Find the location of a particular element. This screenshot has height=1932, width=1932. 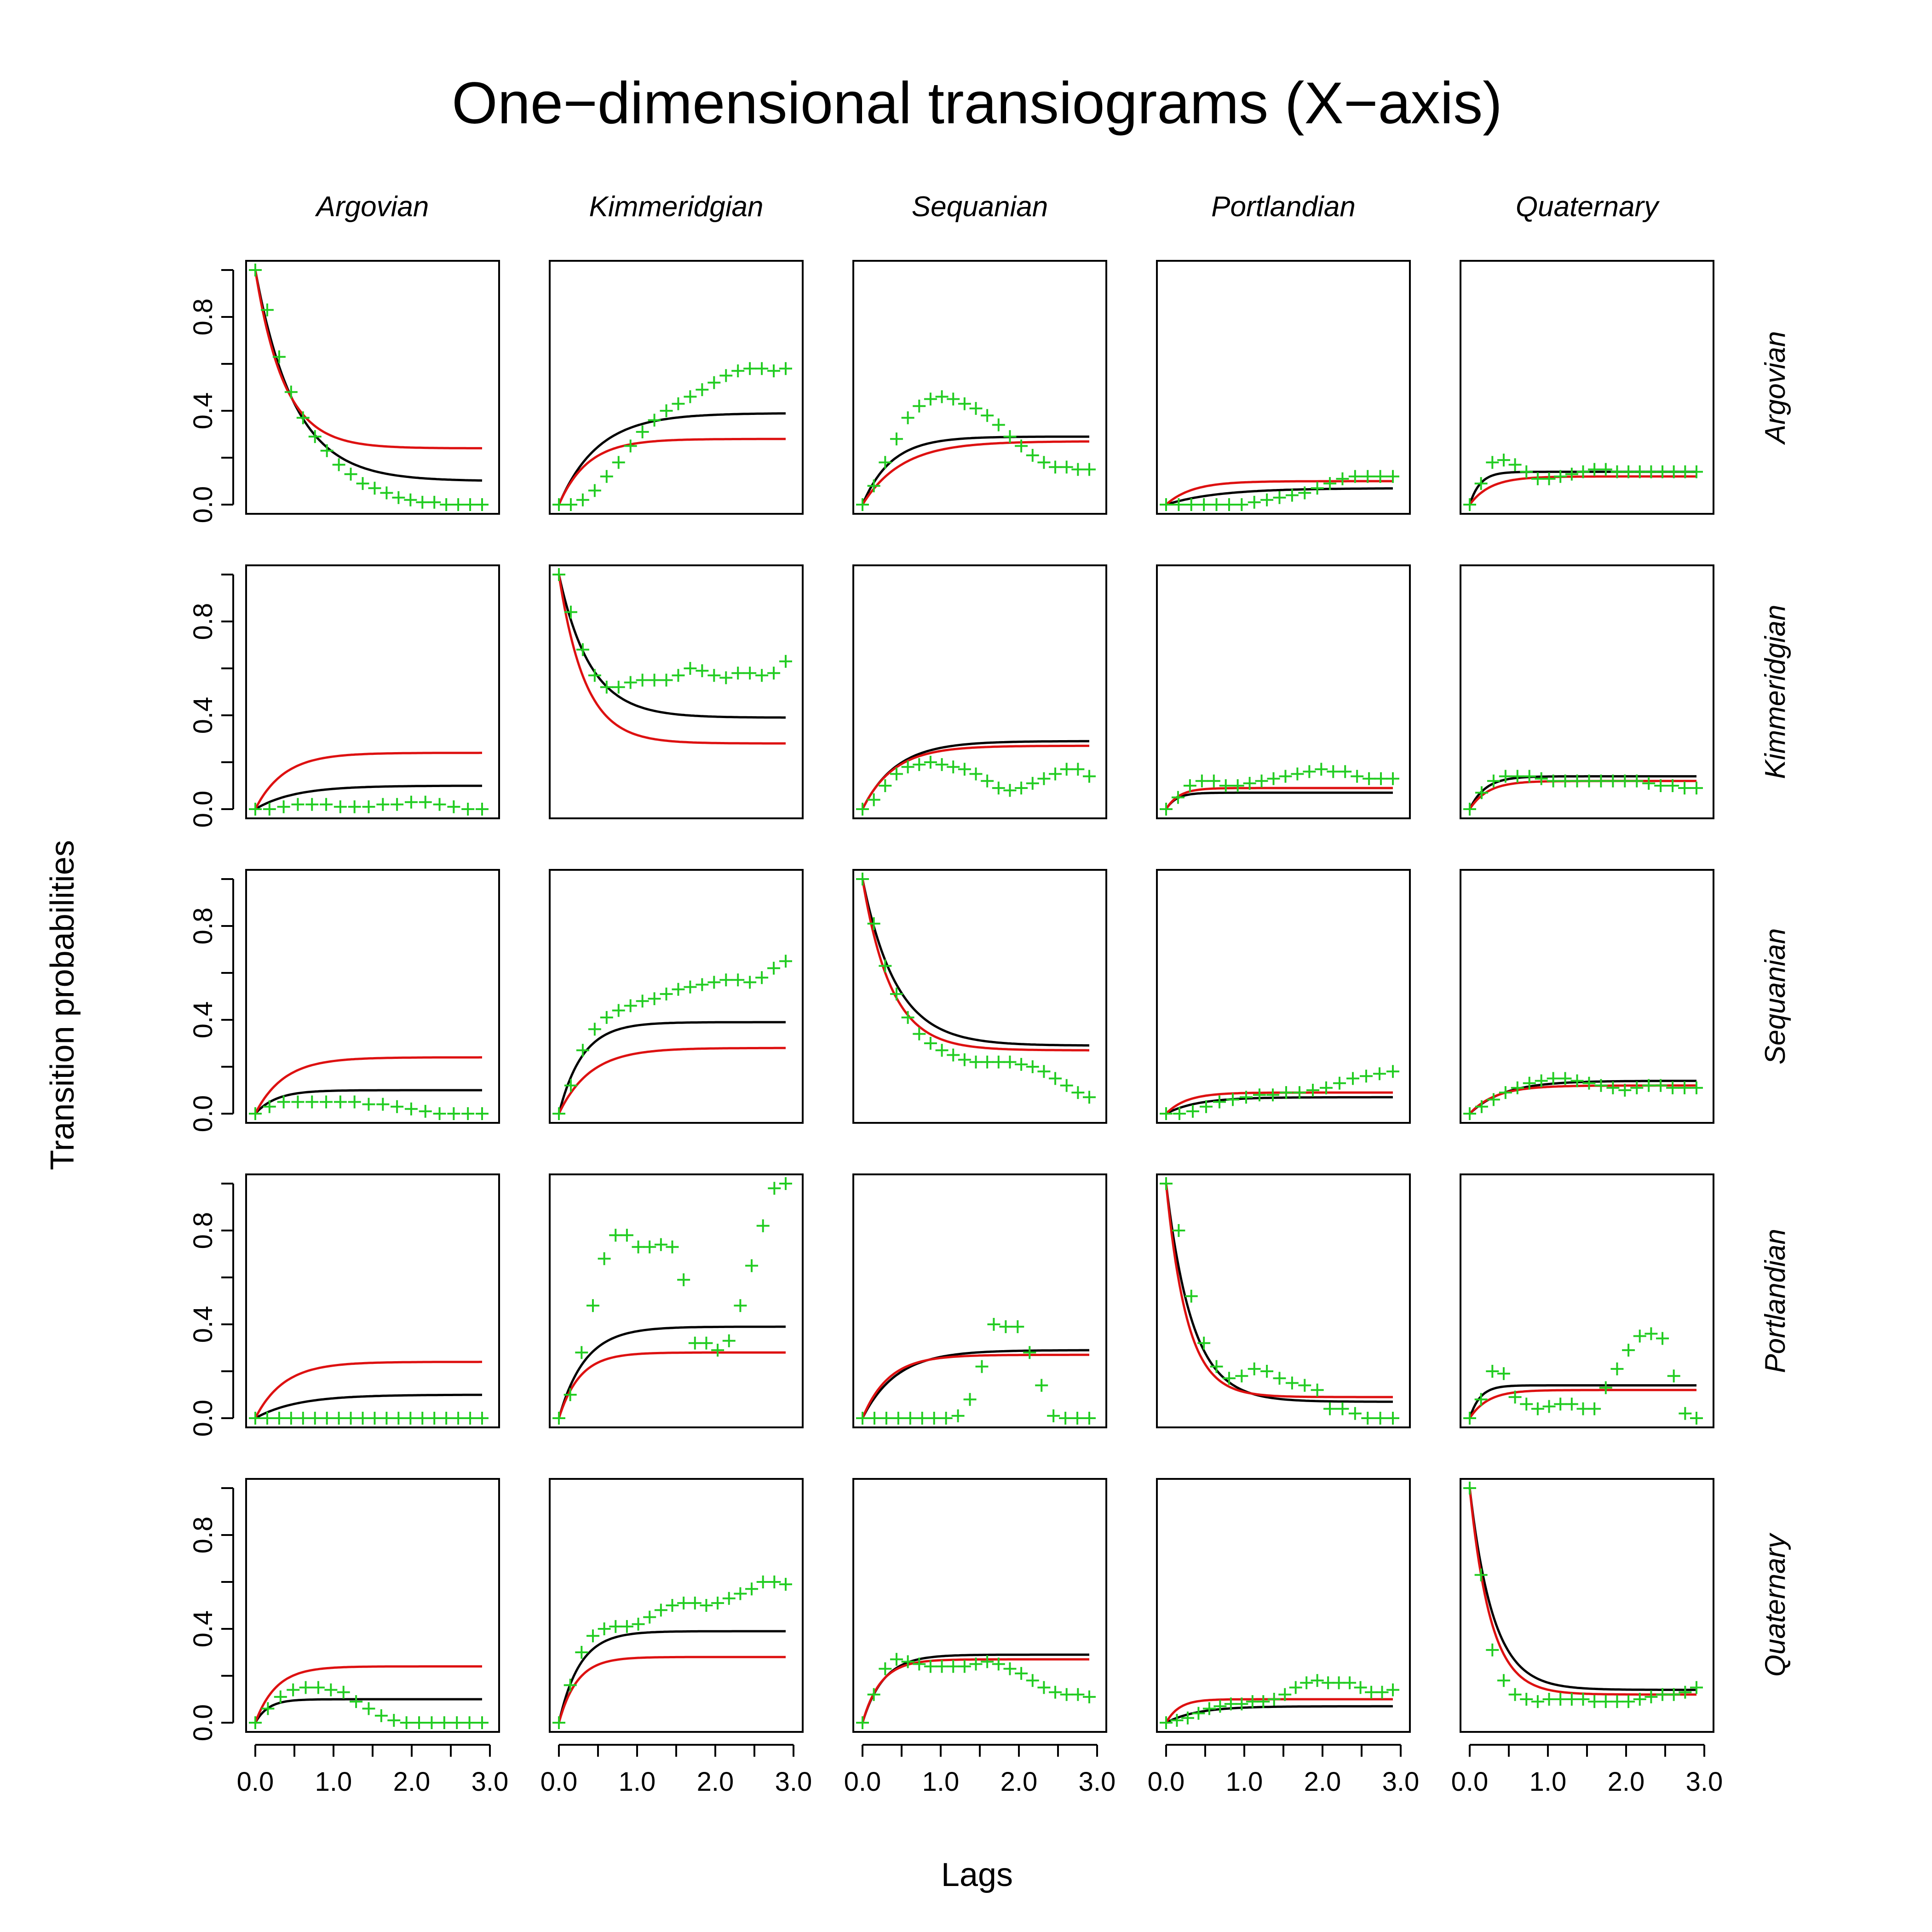

x-tick-label: 1.0 is located at coordinates (941, 1782).